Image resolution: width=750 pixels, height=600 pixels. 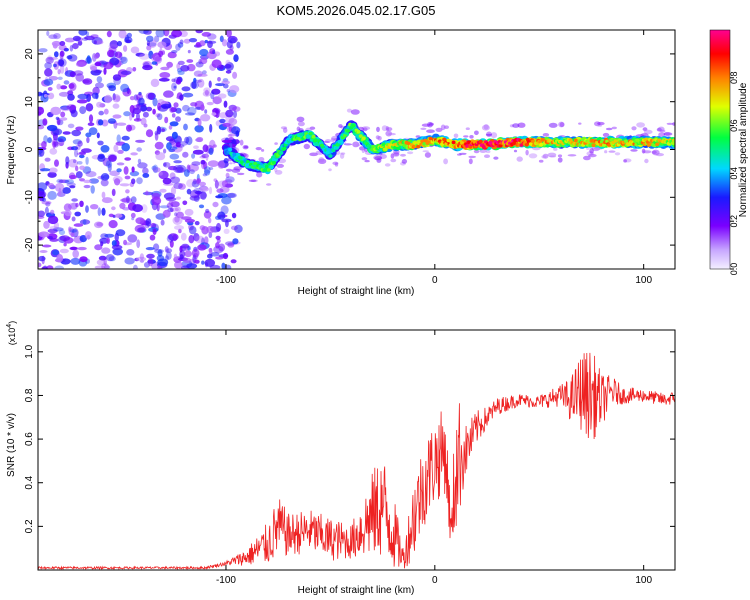 I want to click on colorbar-tick-label: 0.4, so click(x=734, y=173).